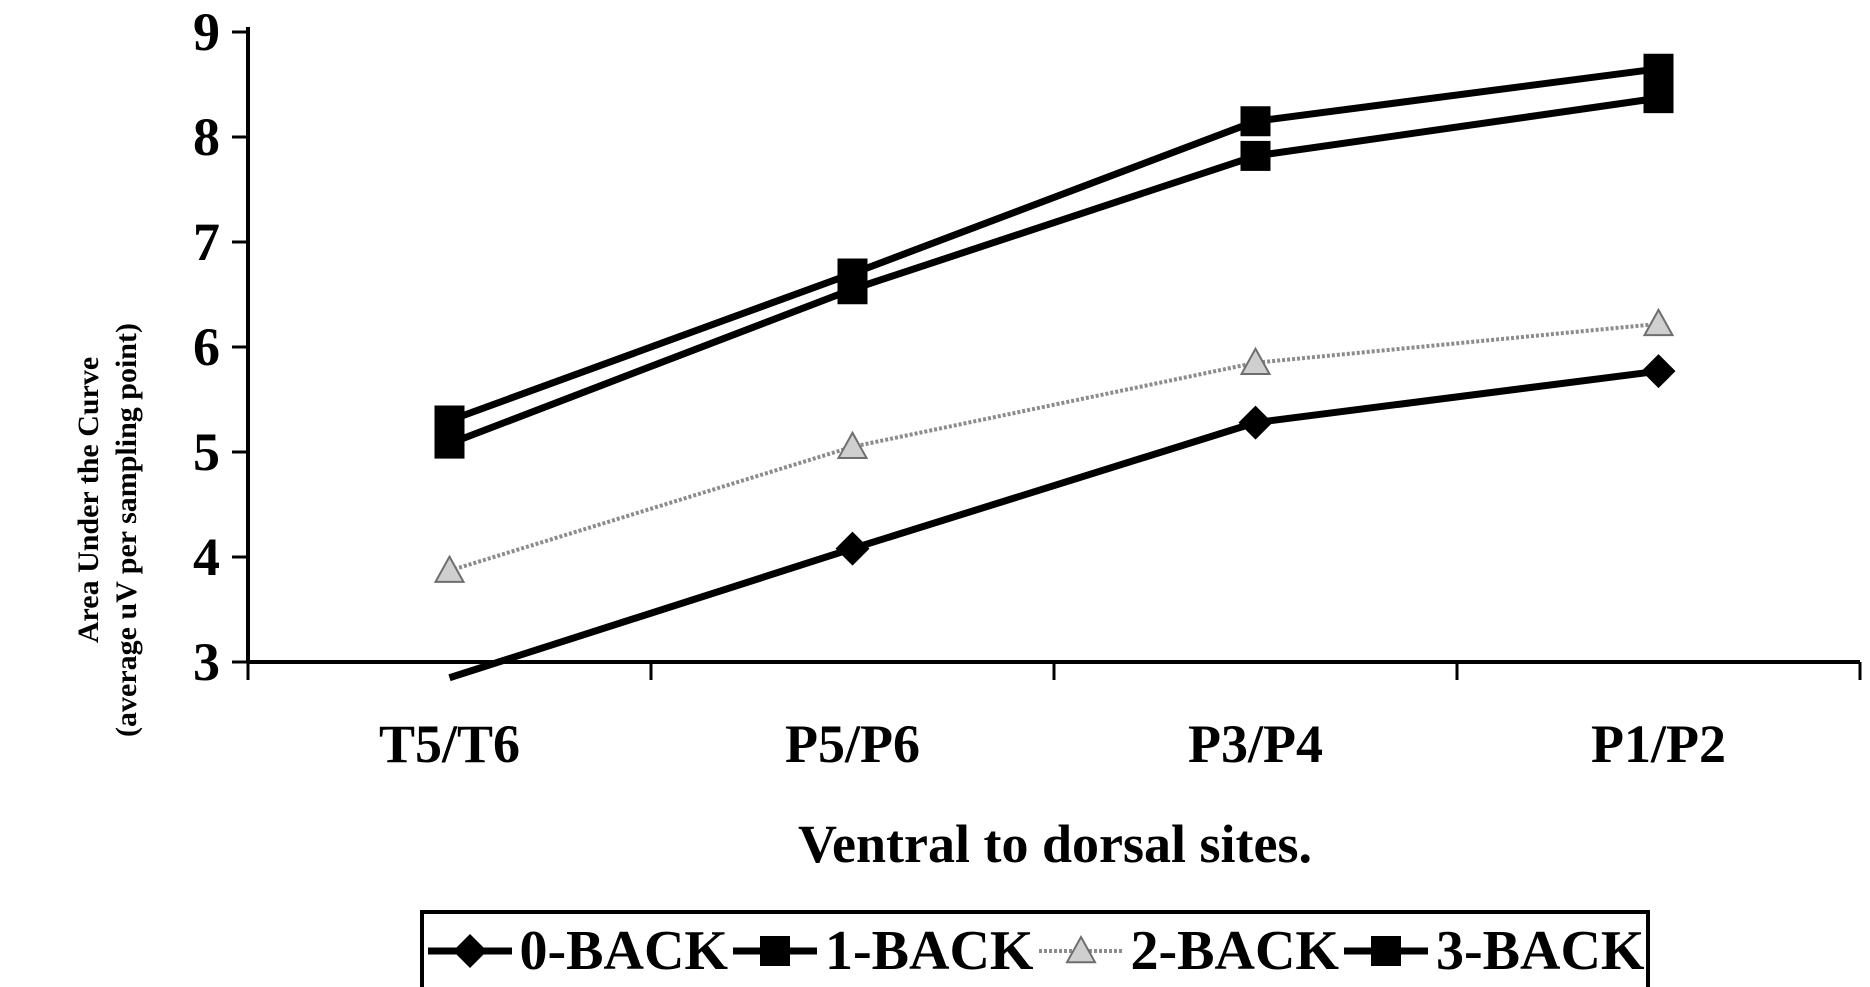  I want to click on y-tick-label: 7, so click(206, 242).